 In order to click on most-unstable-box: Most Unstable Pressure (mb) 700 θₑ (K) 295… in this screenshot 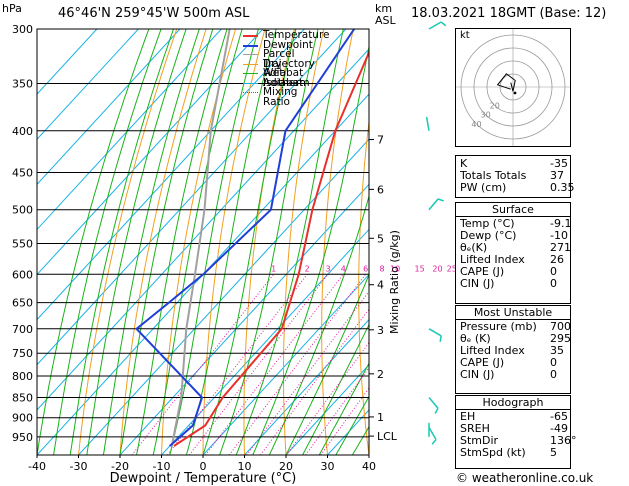, I will do `click(513, 349)`.